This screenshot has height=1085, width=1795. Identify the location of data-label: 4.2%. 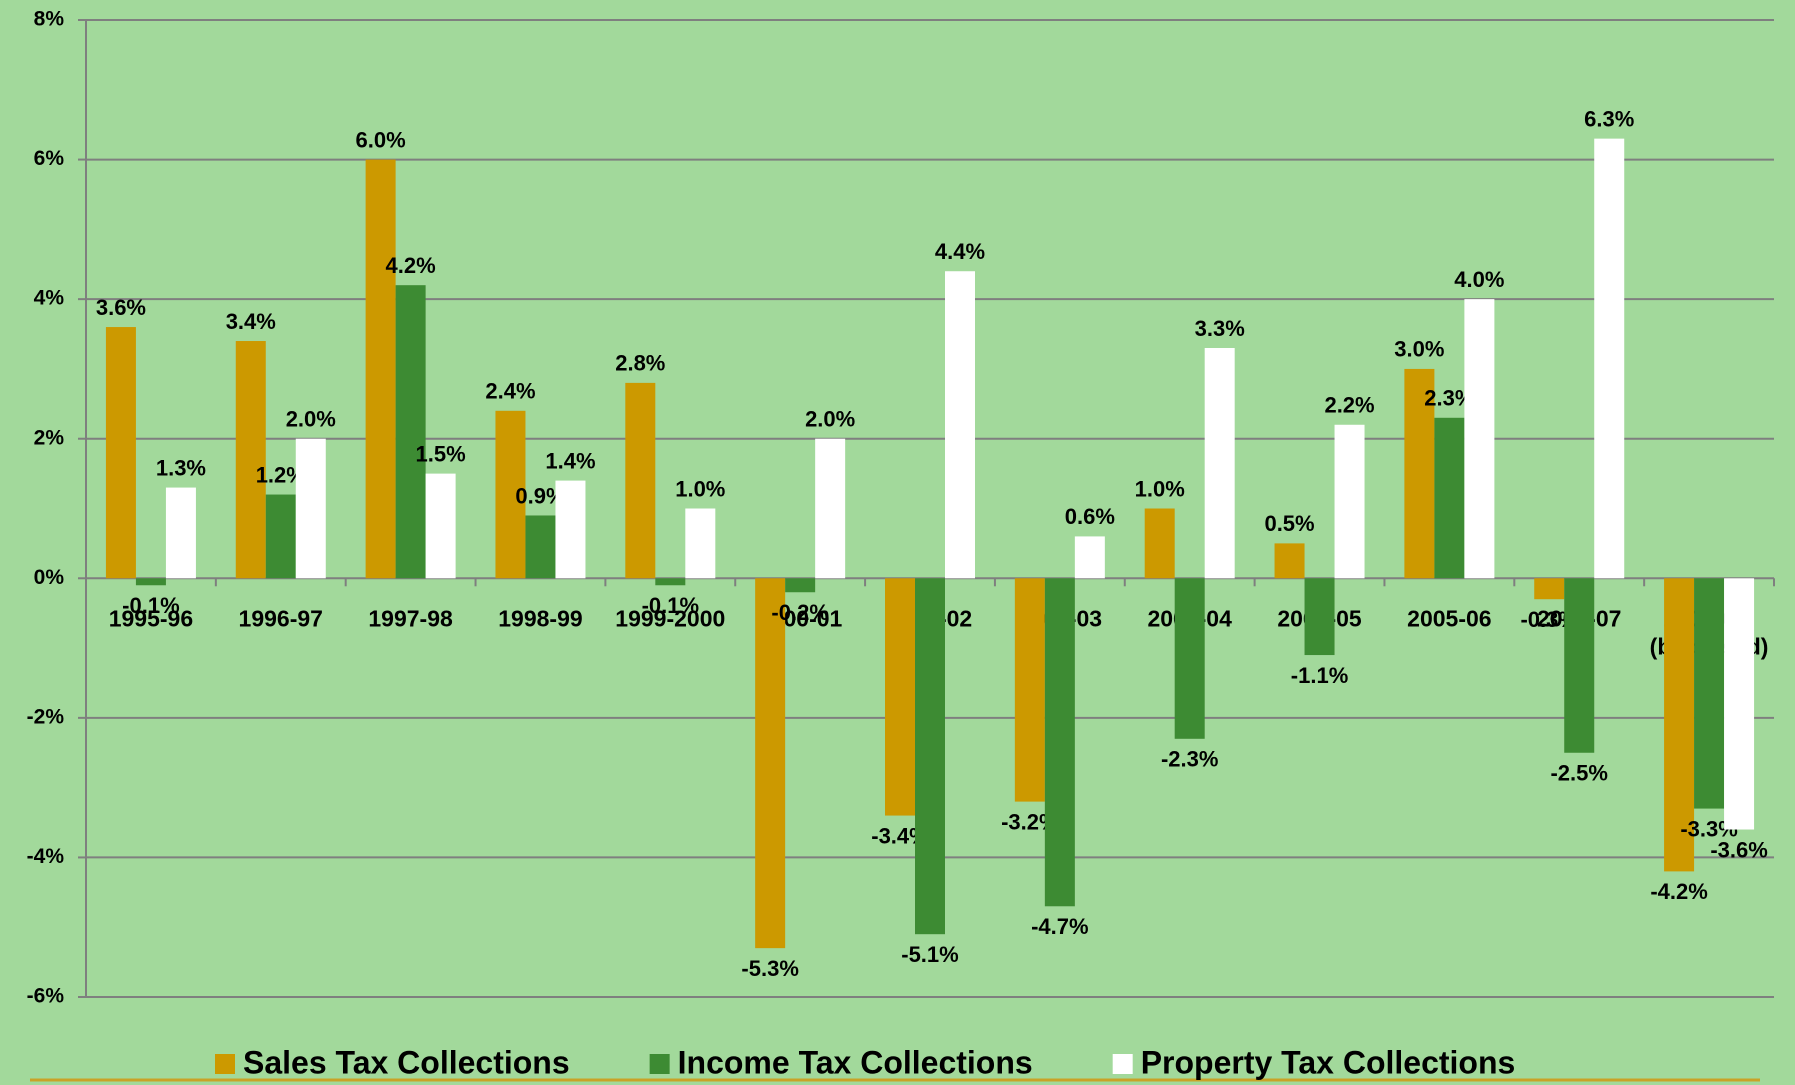
(411, 265).